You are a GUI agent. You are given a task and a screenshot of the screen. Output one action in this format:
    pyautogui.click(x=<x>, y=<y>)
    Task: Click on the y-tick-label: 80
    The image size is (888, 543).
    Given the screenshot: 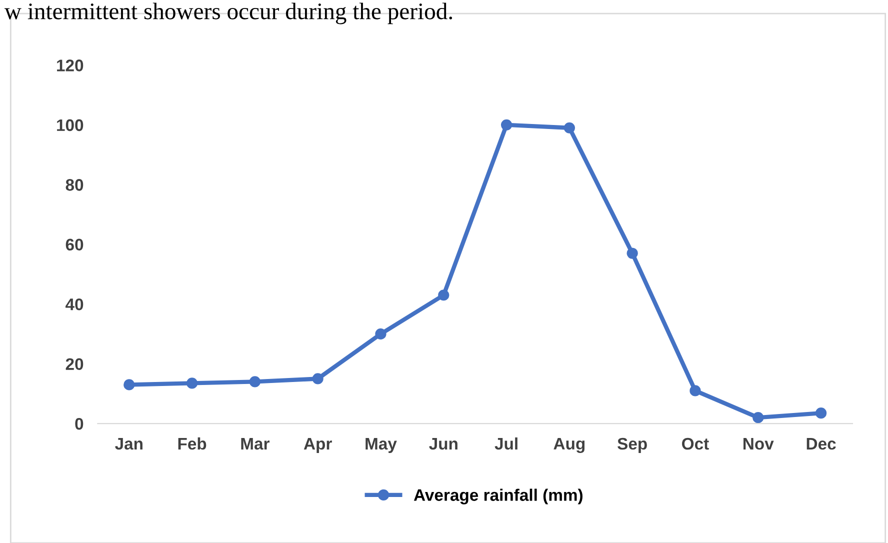 What is the action you would take?
    pyautogui.click(x=75, y=185)
    